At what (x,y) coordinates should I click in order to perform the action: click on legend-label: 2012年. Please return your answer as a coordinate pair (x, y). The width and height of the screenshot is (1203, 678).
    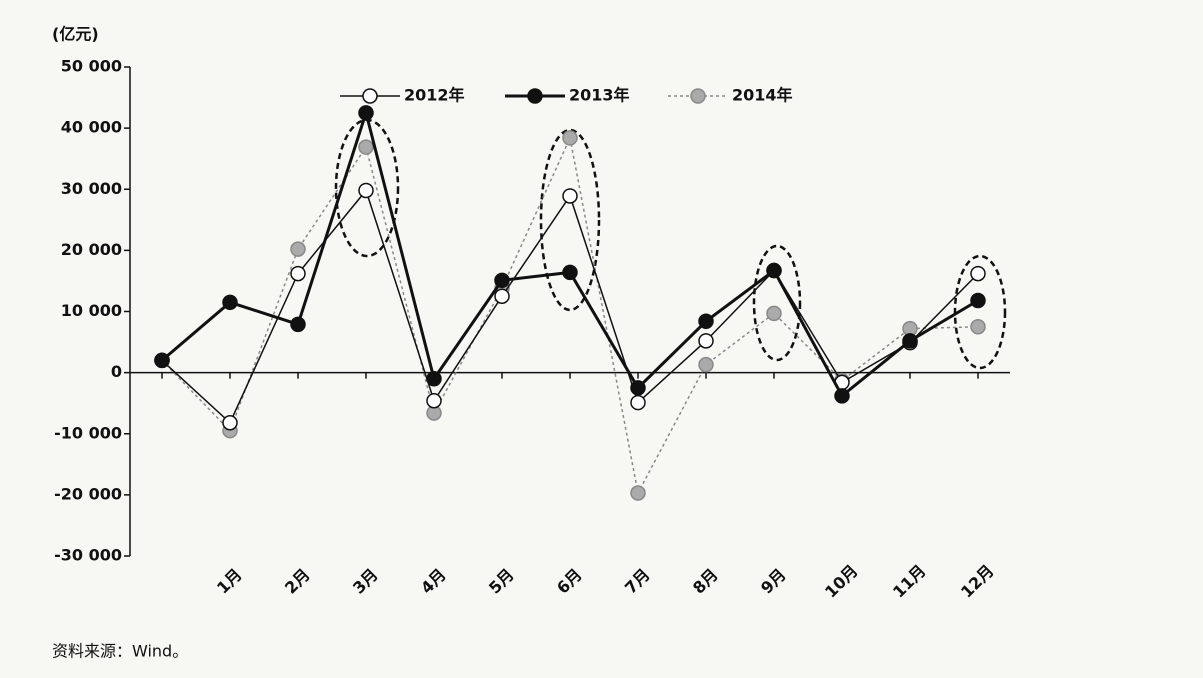
    Looking at the image, I should click on (434, 95).